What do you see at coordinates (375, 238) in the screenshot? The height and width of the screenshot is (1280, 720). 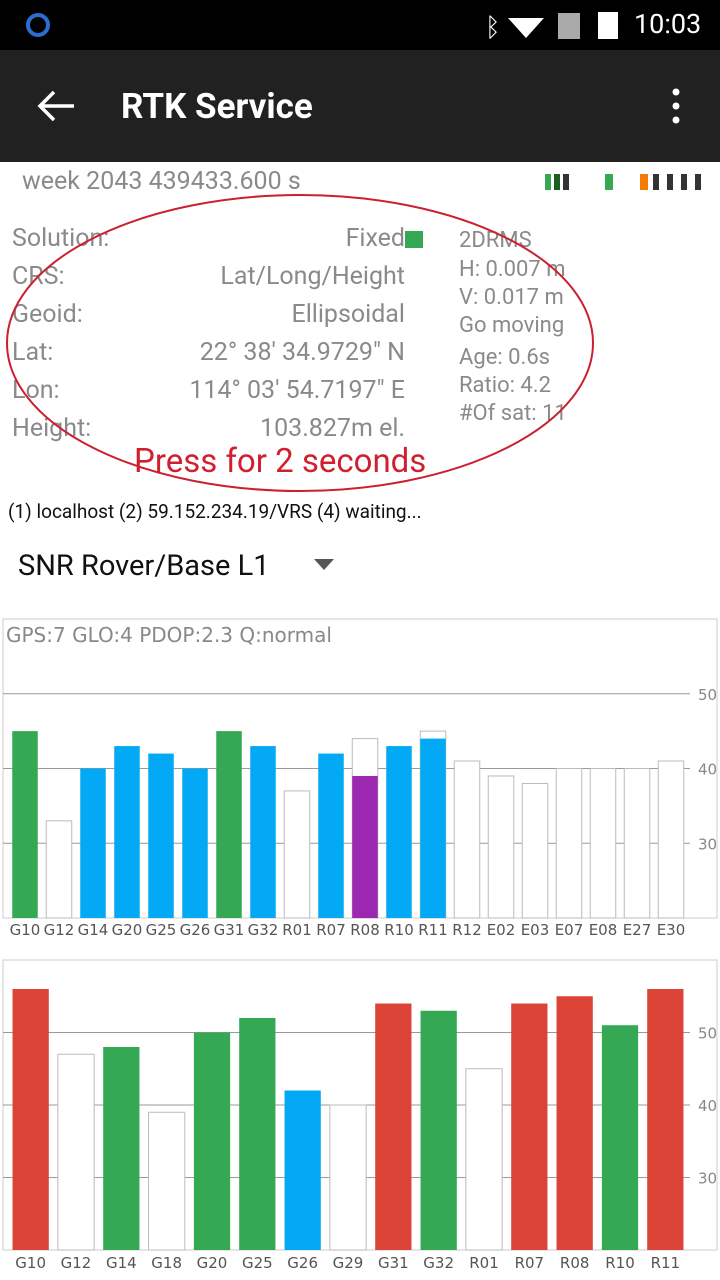 I see `field-value: Fixed` at bounding box center [375, 238].